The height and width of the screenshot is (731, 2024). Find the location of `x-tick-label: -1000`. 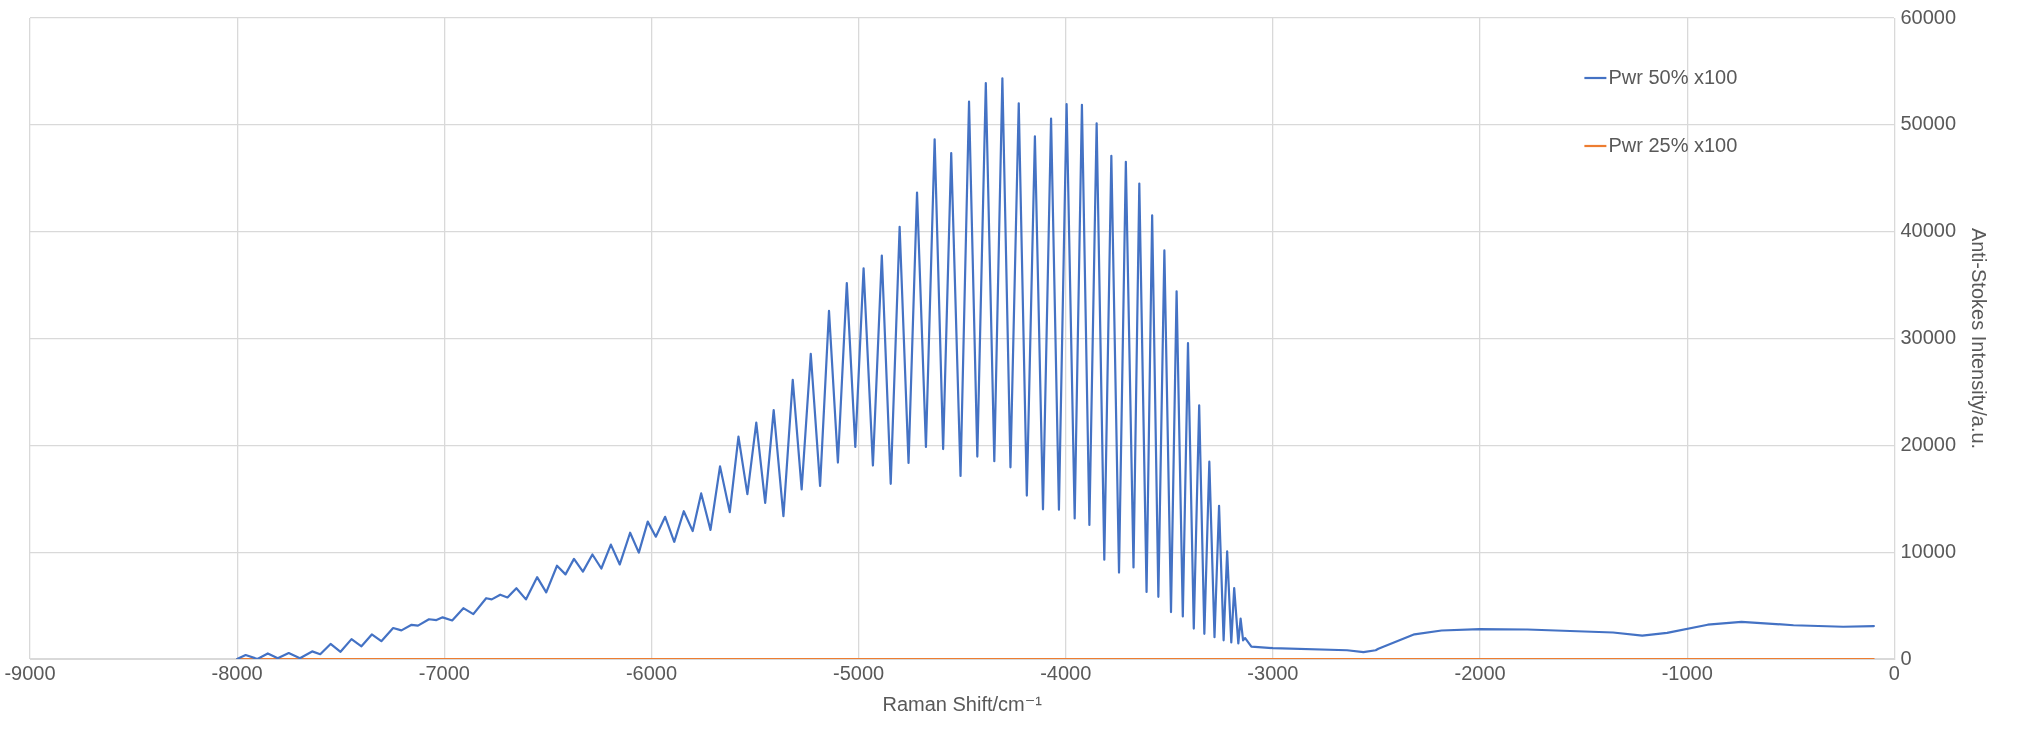

x-tick-label: -1000 is located at coordinates (1687, 672).